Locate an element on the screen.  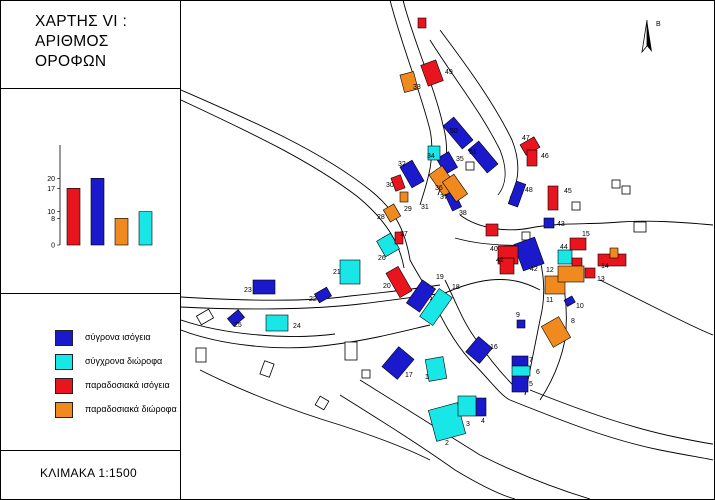
building-number: 18 is located at coordinates (456, 287).